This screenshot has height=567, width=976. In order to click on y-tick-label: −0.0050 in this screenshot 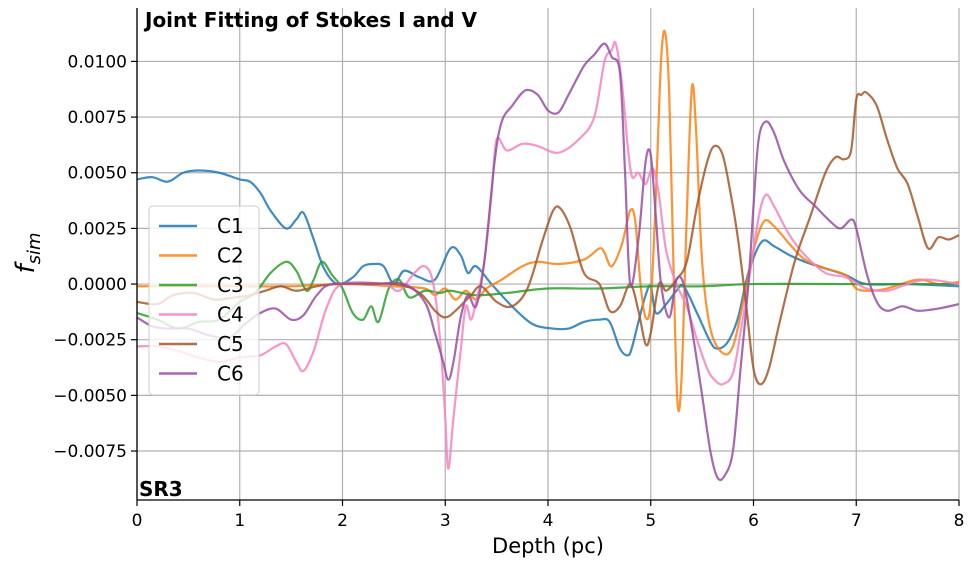, I will do `click(90, 396)`.